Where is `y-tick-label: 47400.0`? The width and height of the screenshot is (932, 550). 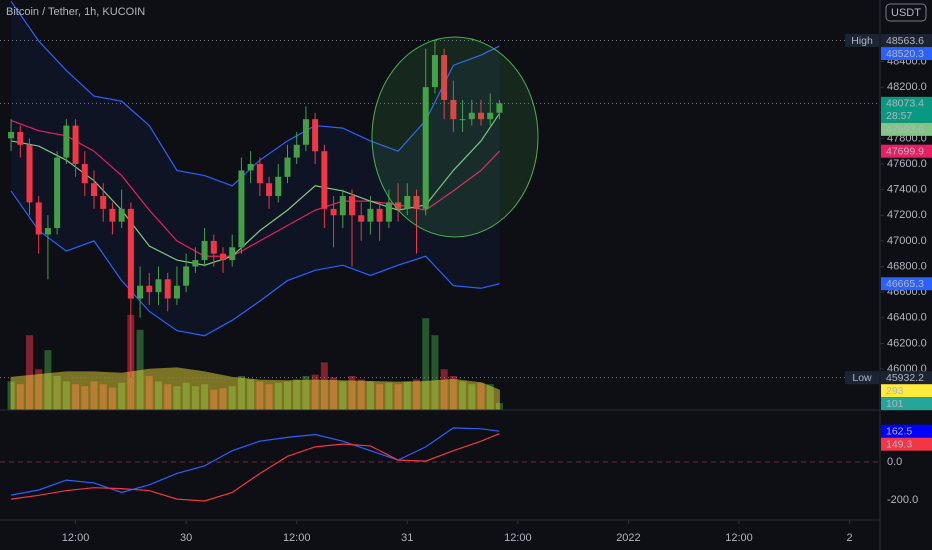 y-tick-label: 47400.0 is located at coordinates (907, 190).